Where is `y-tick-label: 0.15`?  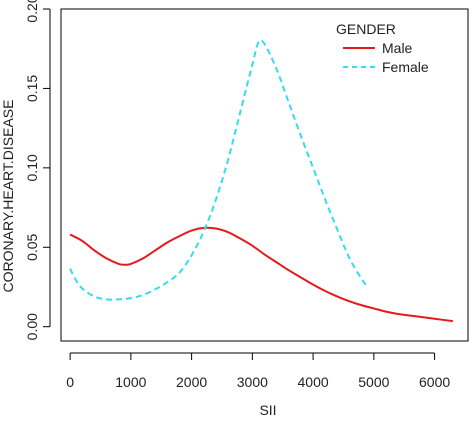 y-tick-label: 0.15 is located at coordinates (32, 88).